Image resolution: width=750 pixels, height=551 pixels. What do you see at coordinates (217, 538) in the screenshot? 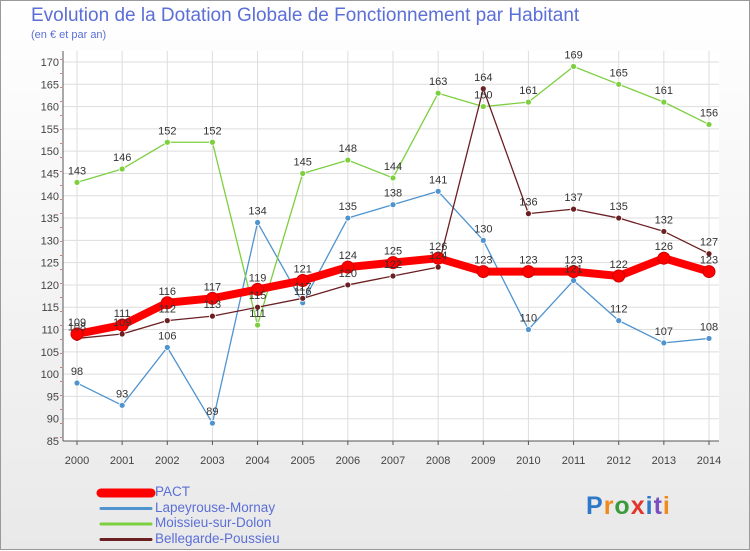
I see `legend-label-bellegarde-poussieu: Bellegarde-Poussieu` at bounding box center [217, 538].